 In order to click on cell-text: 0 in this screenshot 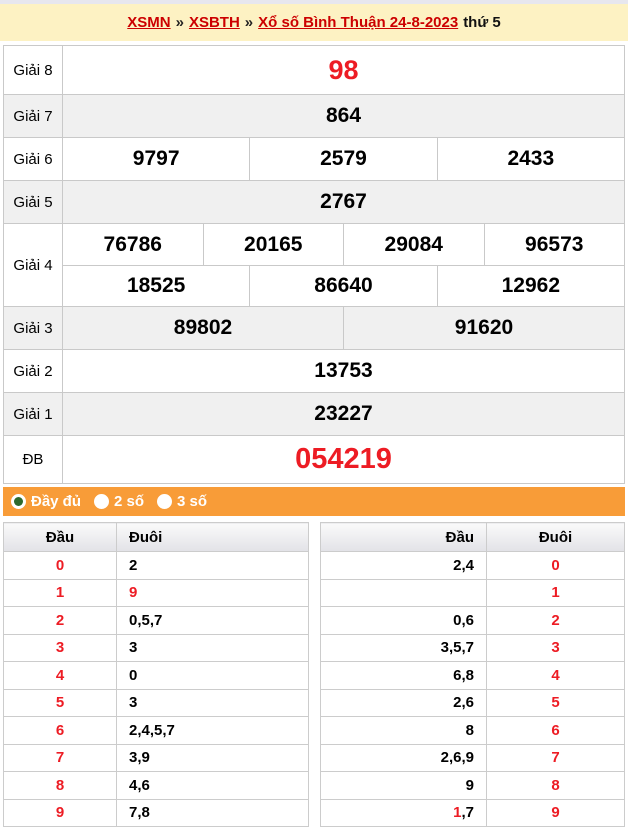, I will do `click(133, 675)`.